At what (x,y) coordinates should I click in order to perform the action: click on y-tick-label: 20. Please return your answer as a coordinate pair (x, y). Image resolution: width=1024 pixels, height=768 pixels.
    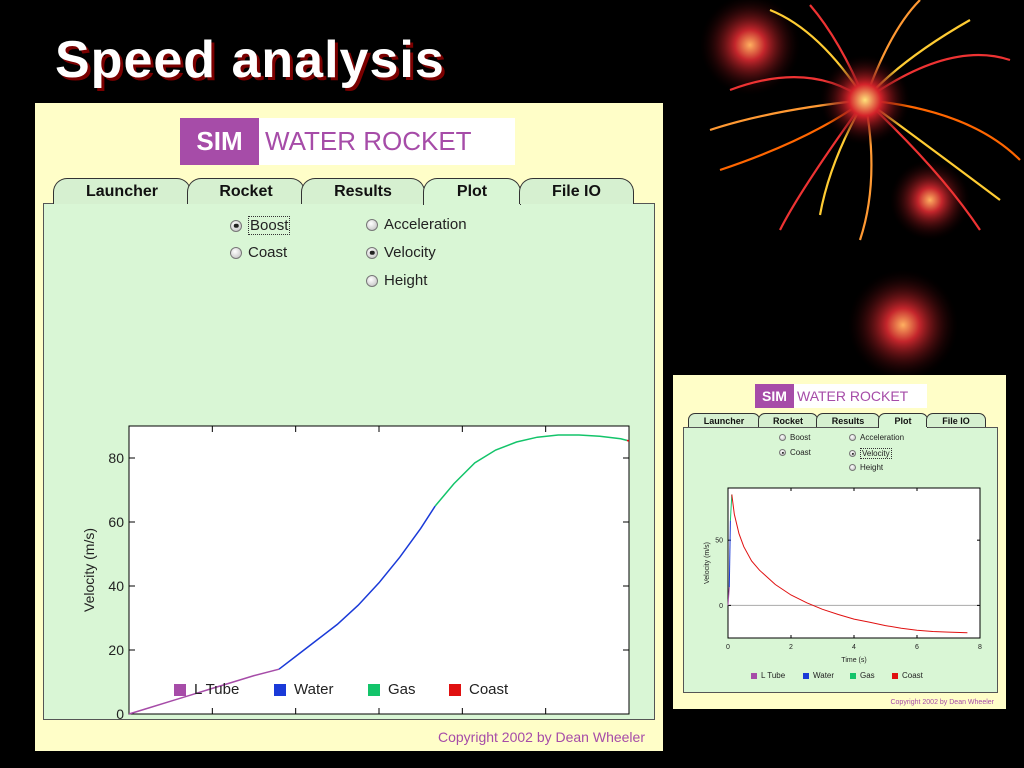
    Looking at the image, I should click on (116, 650).